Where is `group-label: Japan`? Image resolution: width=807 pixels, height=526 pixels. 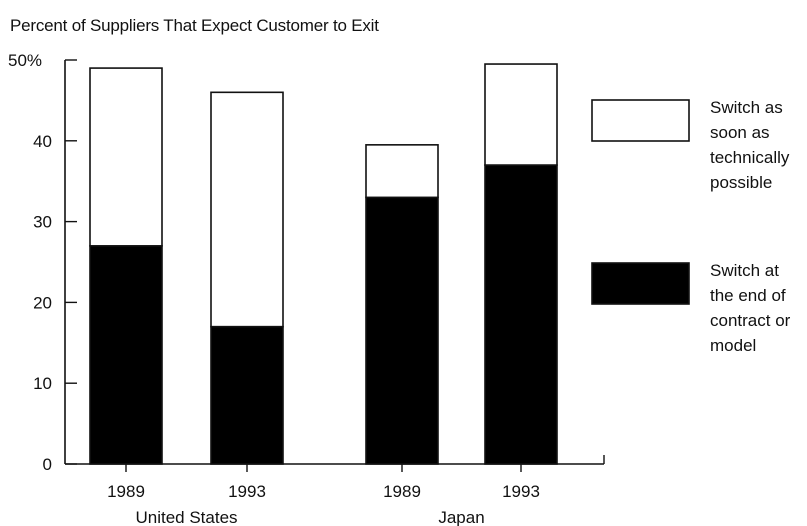
group-label: Japan is located at coordinates (461, 517).